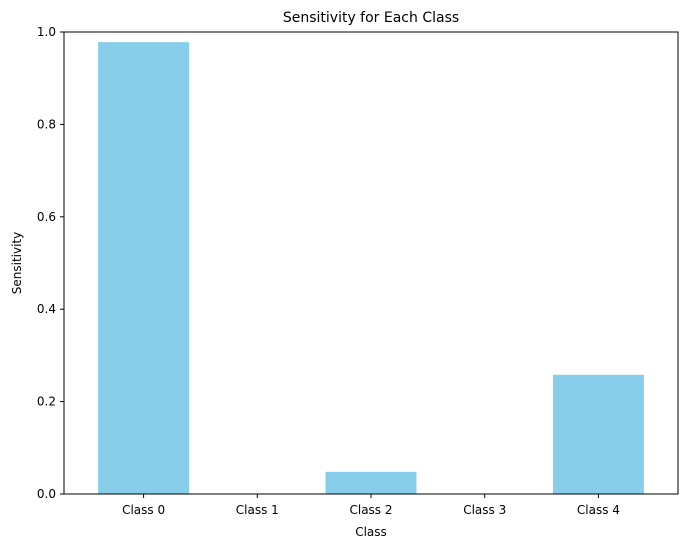  What do you see at coordinates (17, 263) in the screenshot?
I see `y-axis-label: Sensitivity` at bounding box center [17, 263].